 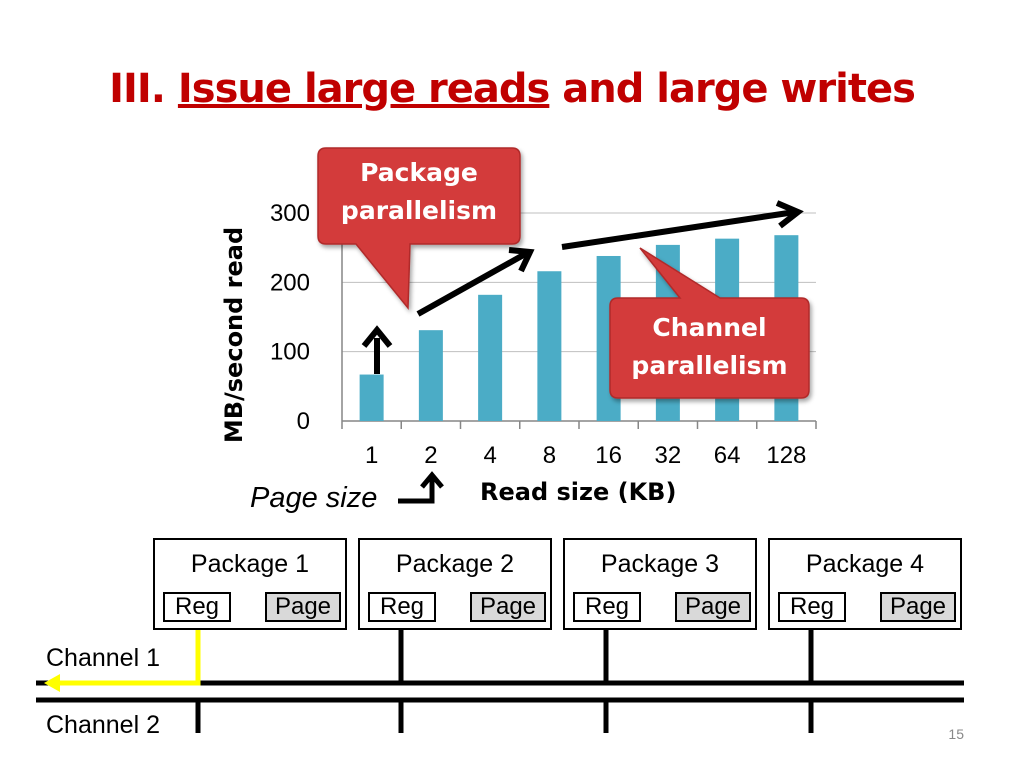 What do you see at coordinates (430, 375) in the screenshot?
I see `bar-2kb` at bounding box center [430, 375].